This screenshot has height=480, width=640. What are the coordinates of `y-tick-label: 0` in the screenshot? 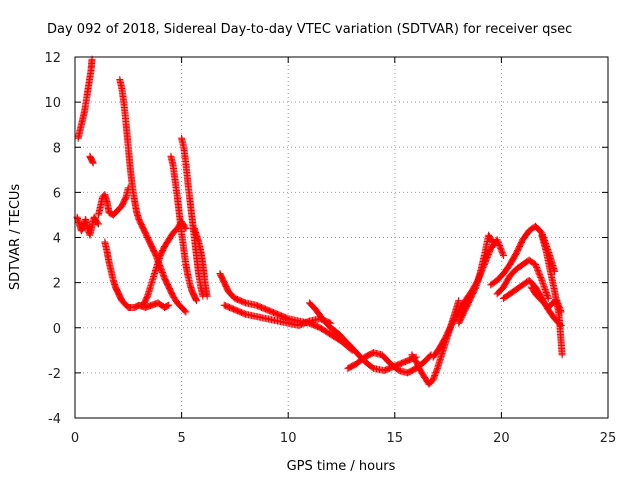 It's located at (57, 329).